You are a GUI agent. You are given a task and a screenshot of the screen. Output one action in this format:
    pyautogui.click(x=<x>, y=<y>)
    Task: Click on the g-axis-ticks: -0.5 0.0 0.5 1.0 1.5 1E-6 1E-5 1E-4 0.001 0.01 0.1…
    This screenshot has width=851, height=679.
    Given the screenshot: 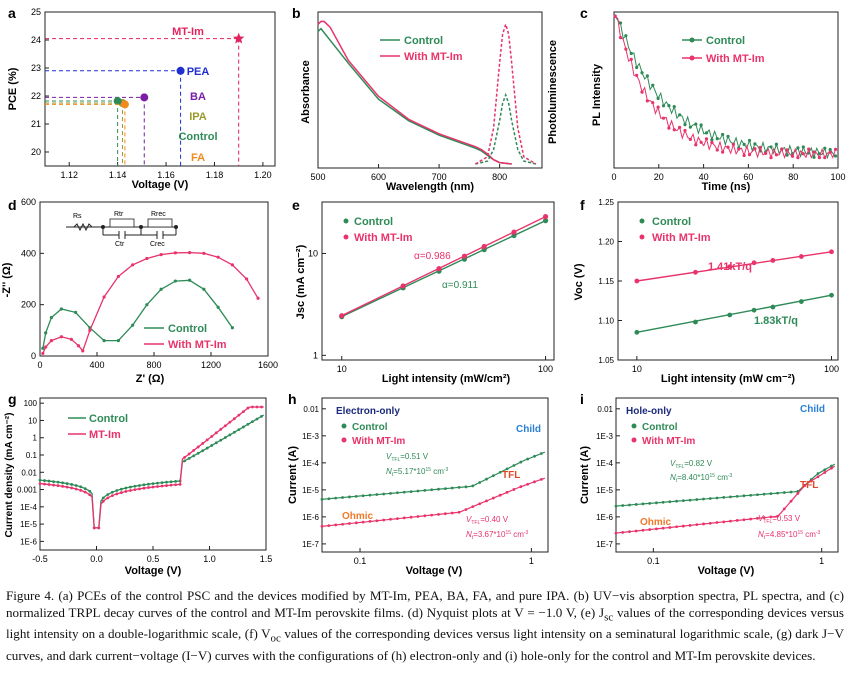 What is the action you would take?
    pyautogui.click(x=144, y=481)
    